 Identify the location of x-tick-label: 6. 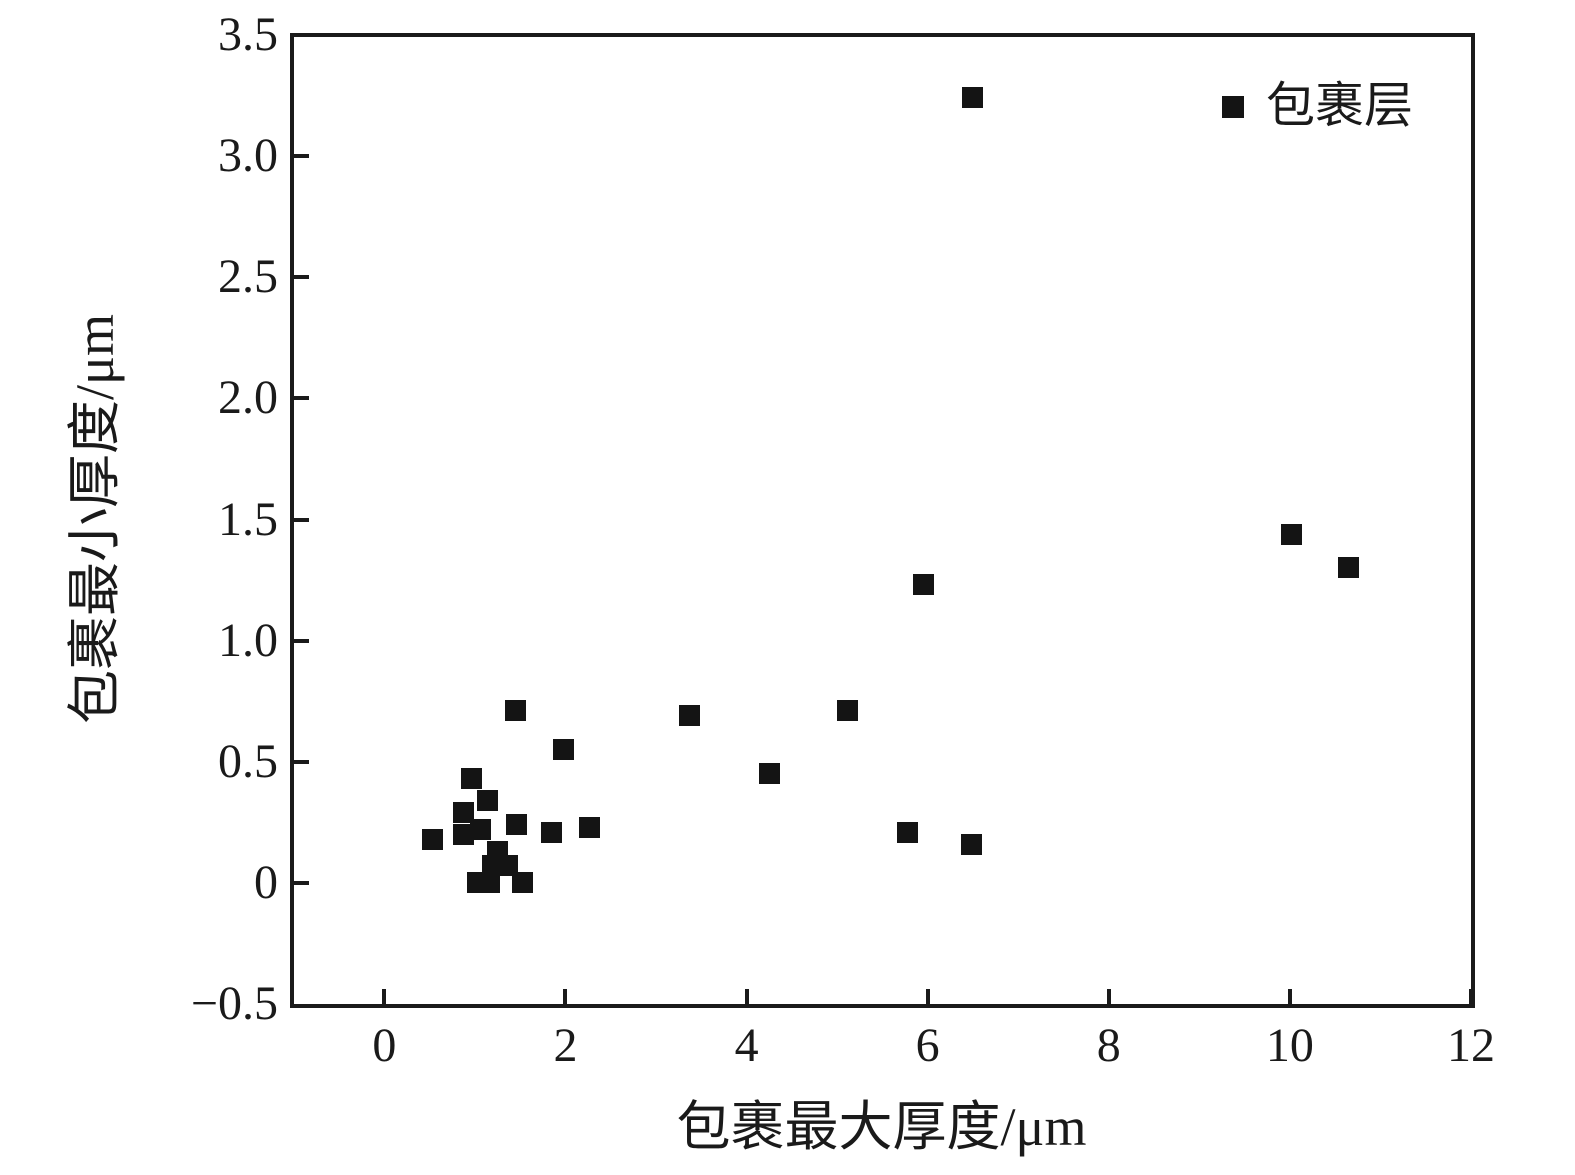
(927, 1045).